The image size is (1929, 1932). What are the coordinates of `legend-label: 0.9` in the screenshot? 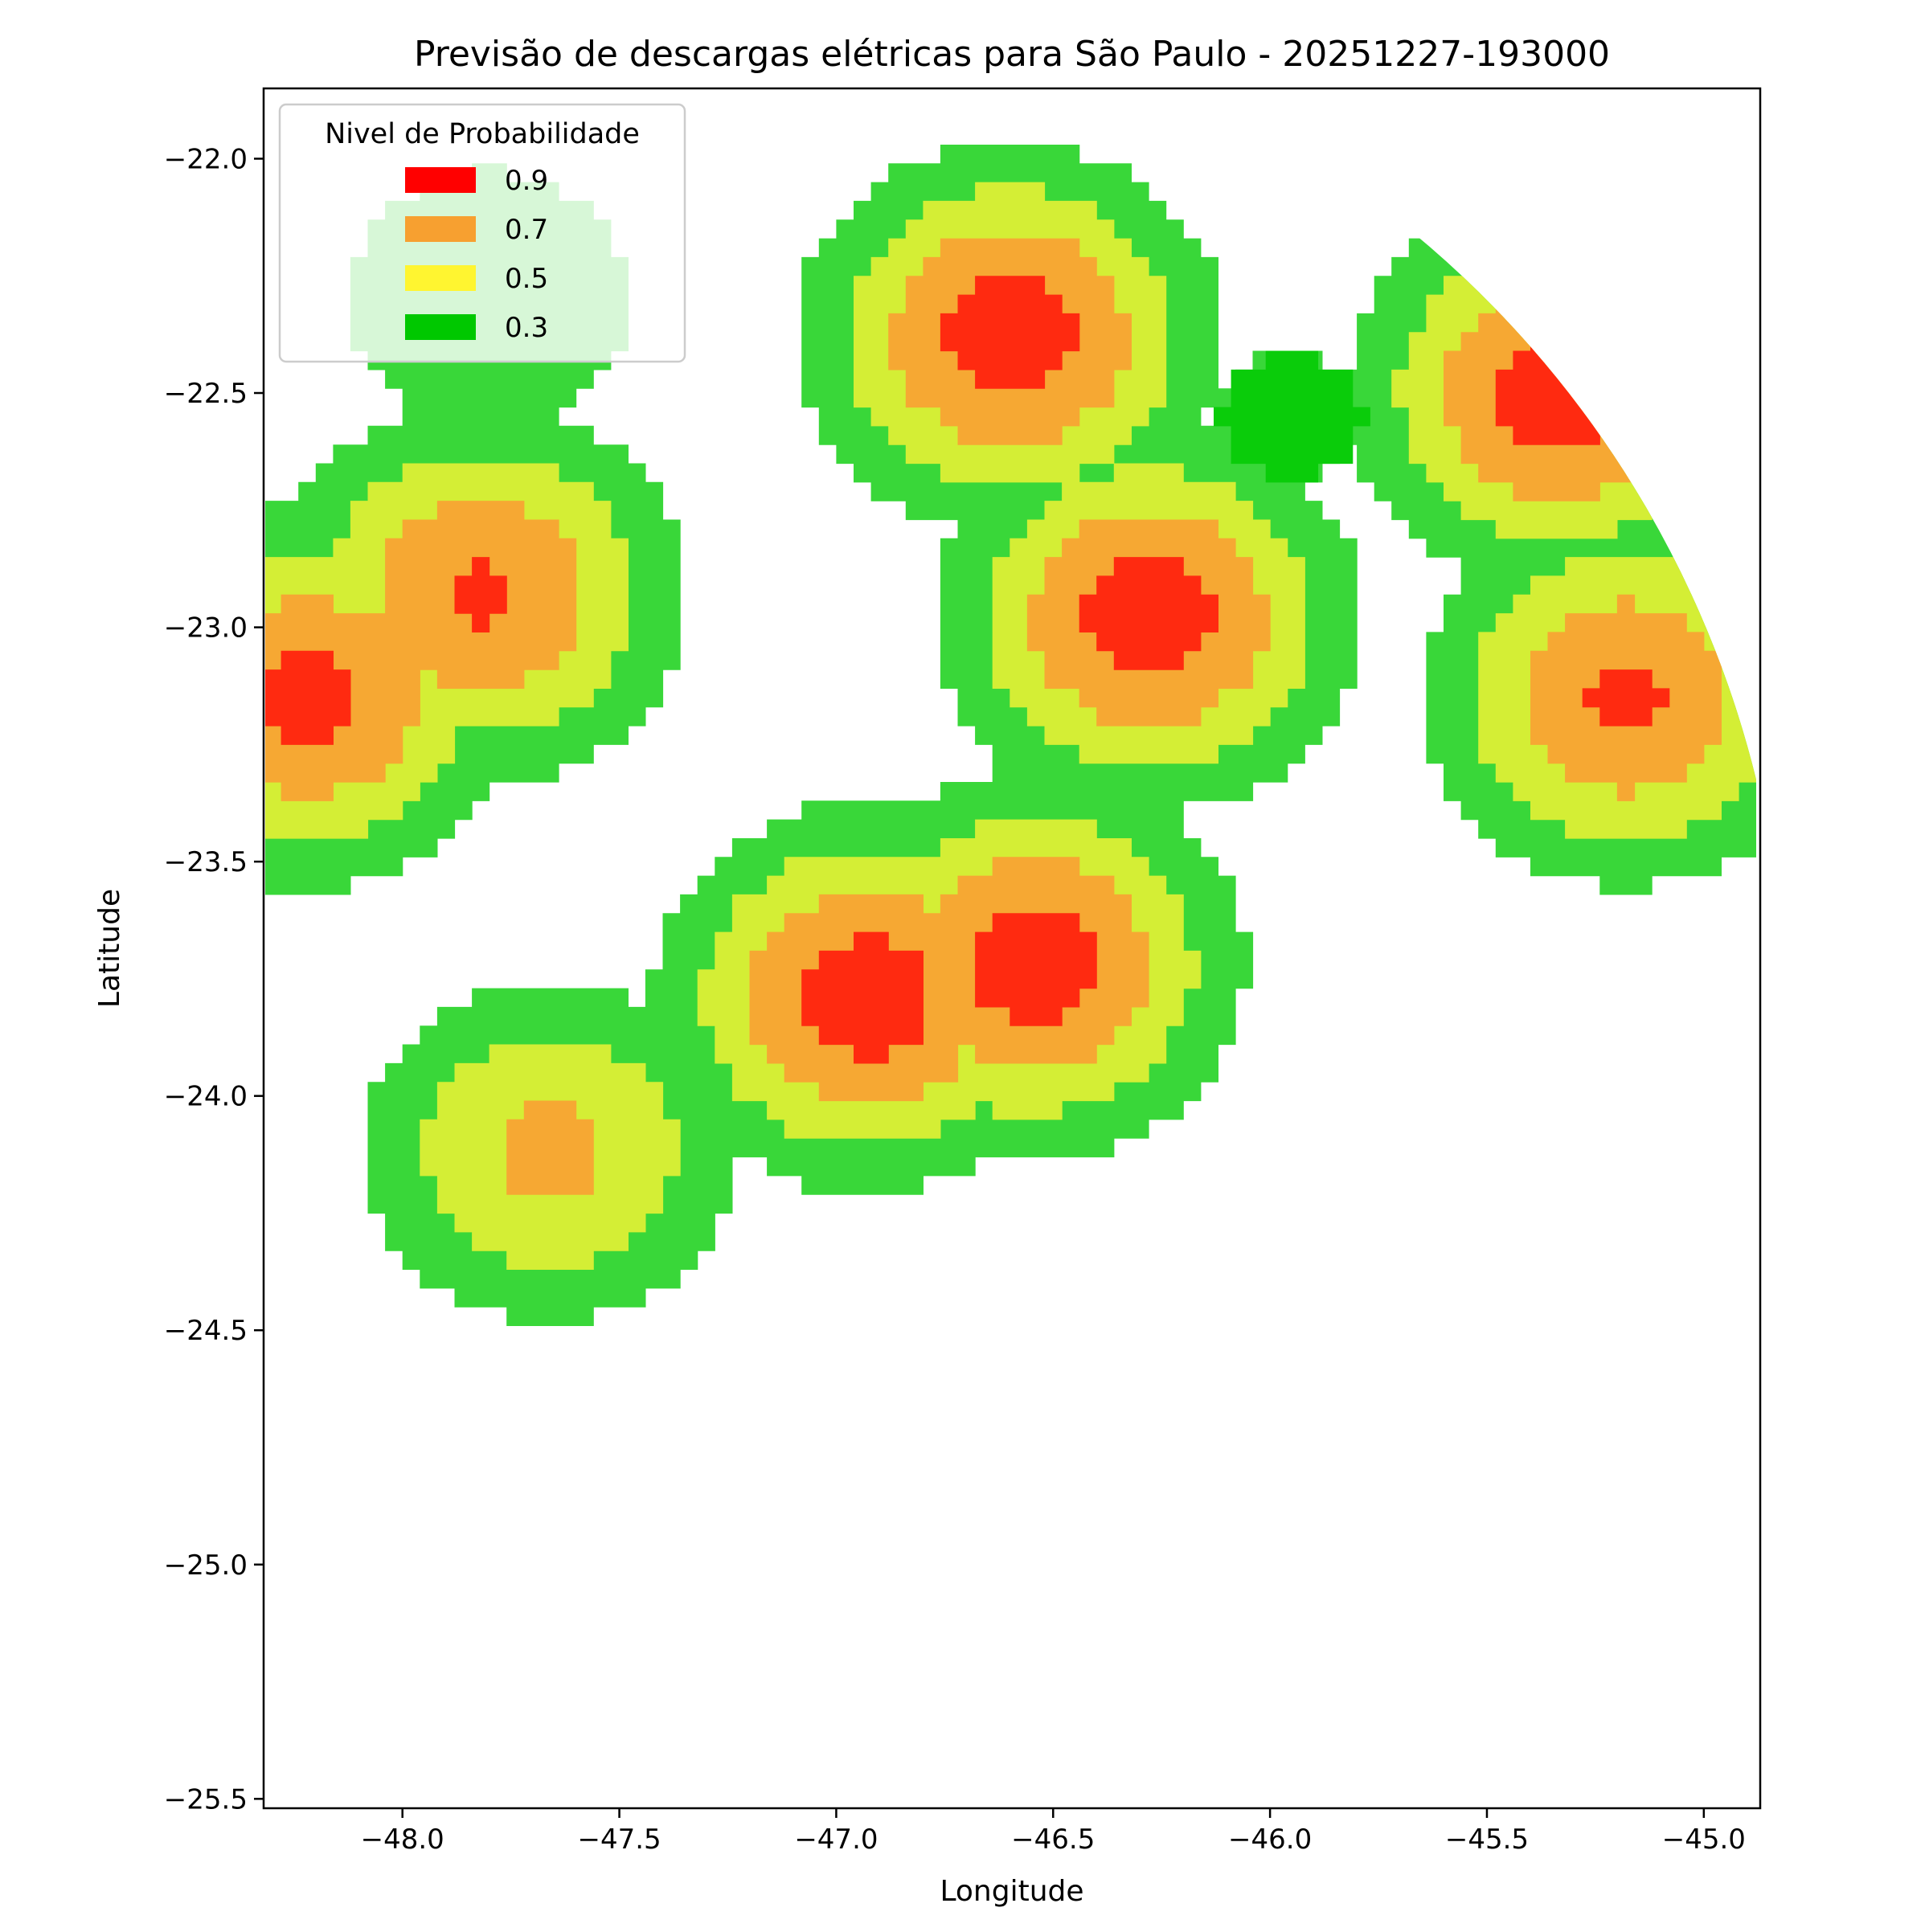 It's located at (526, 181).